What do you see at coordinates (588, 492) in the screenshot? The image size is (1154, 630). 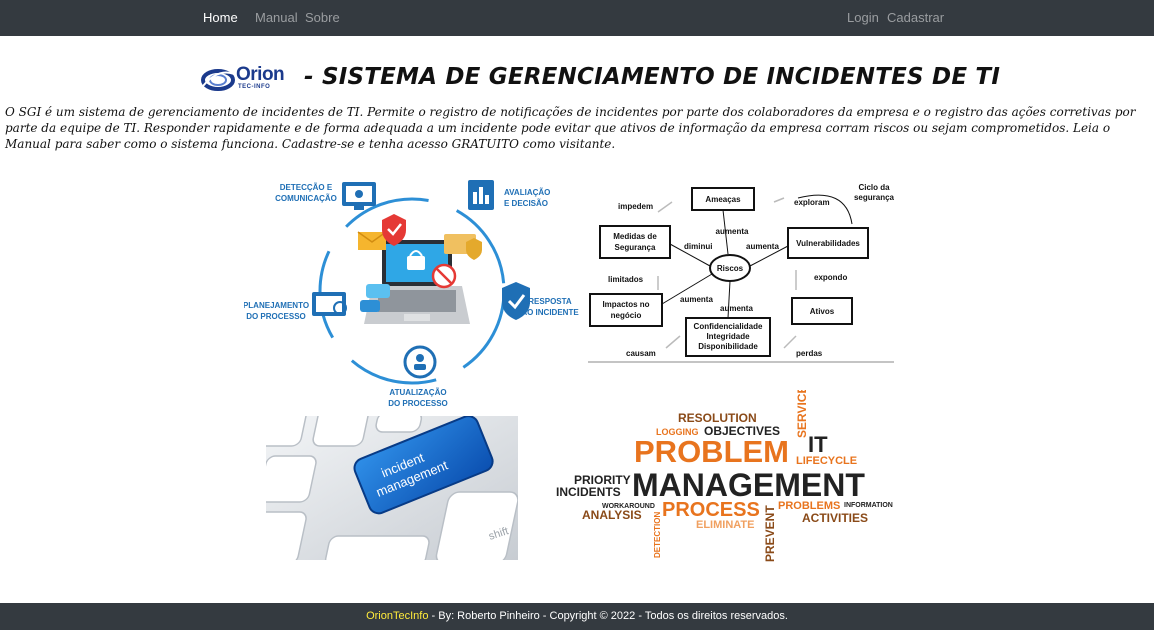 I see `word-incidents: INCIDENTS` at bounding box center [588, 492].